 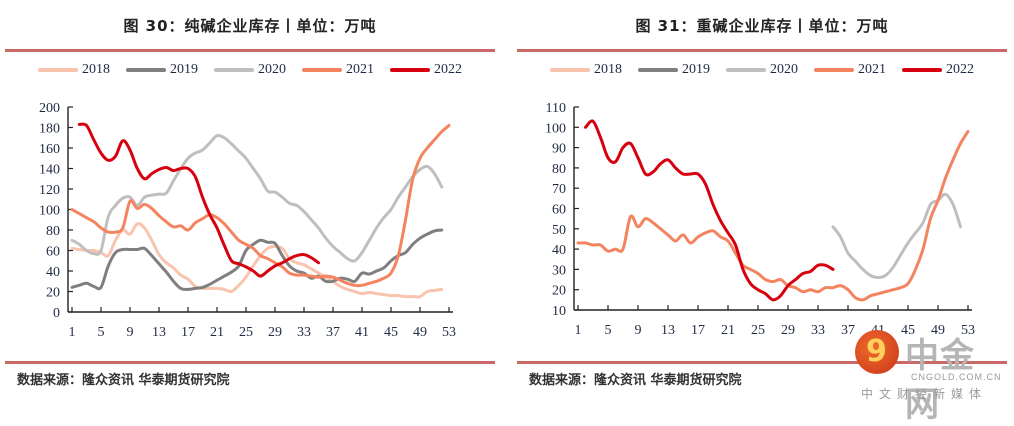 I want to click on y-tick-label: 110, so click(x=556, y=108).